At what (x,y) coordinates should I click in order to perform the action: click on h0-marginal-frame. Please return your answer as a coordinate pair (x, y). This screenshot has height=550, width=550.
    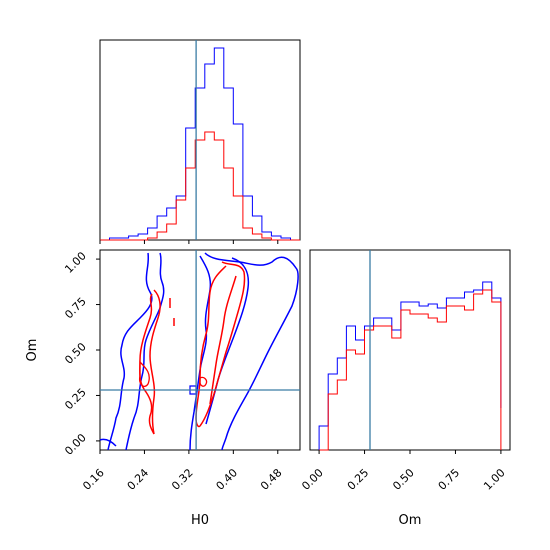
    Looking at the image, I should click on (200, 140).